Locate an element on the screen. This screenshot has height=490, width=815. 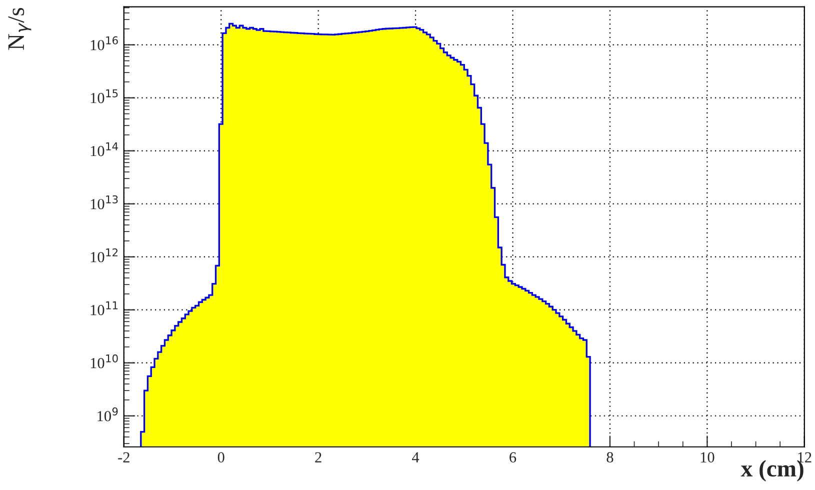
x-tick-label: 8 is located at coordinates (610, 457).